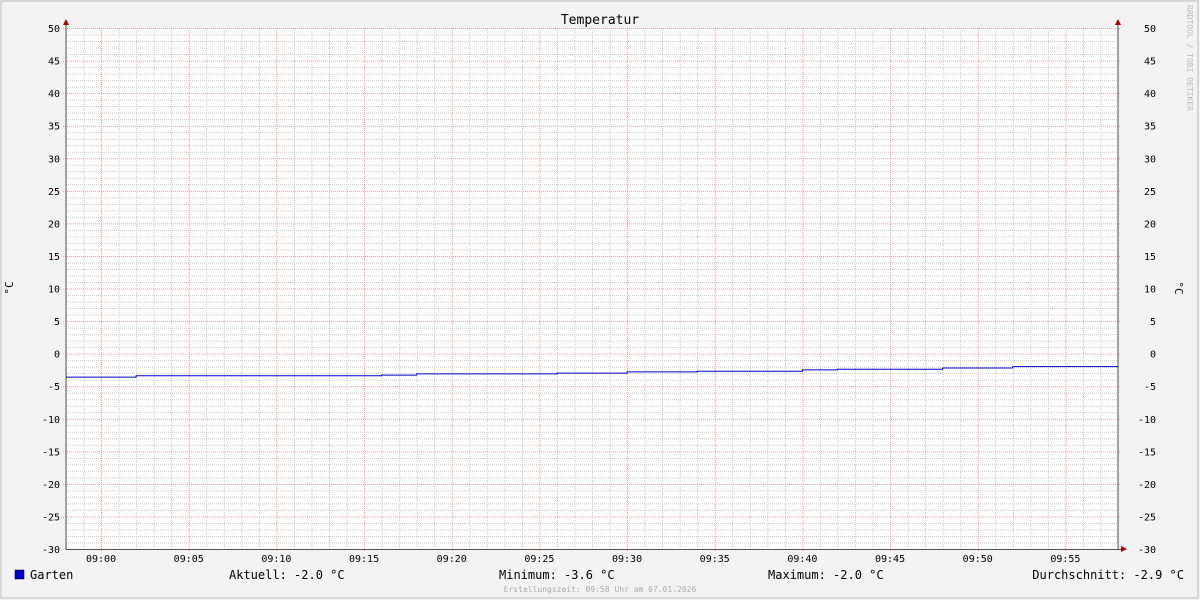  Describe the element at coordinates (287, 575) in the screenshot. I see `legend-current: Aktuell: -2.0 °C` at that location.